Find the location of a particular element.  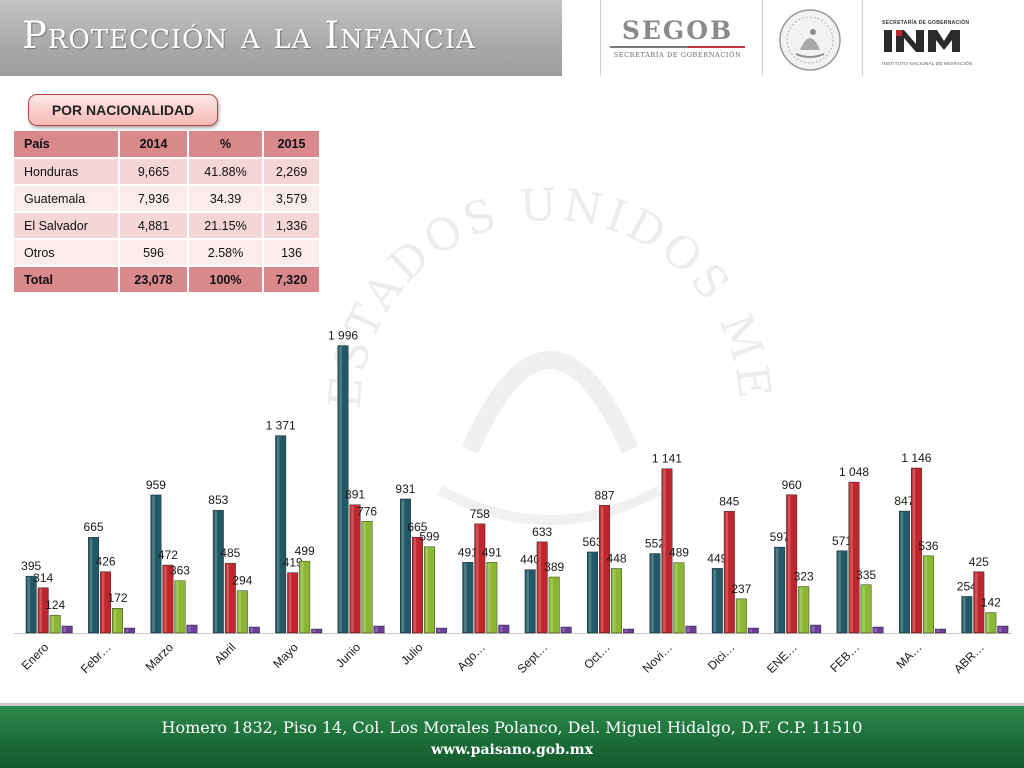

title-band: Protección a la Infancia is located at coordinates (281, 38).